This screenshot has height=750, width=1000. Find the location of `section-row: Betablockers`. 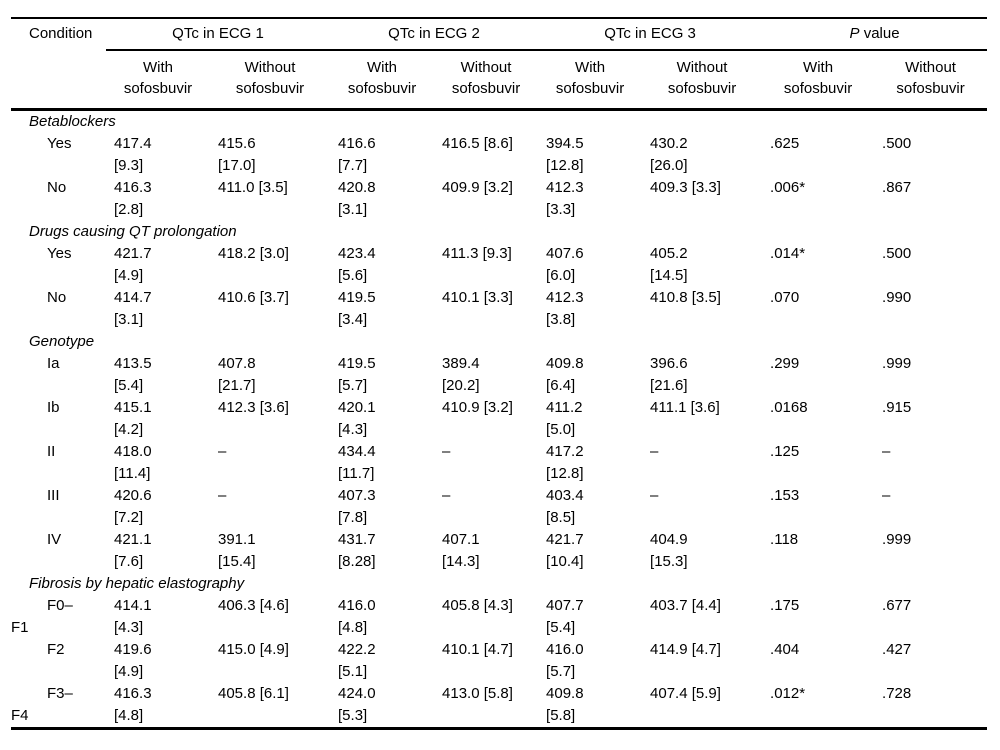

section-row: Betablockers is located at coordinates (499, 122).